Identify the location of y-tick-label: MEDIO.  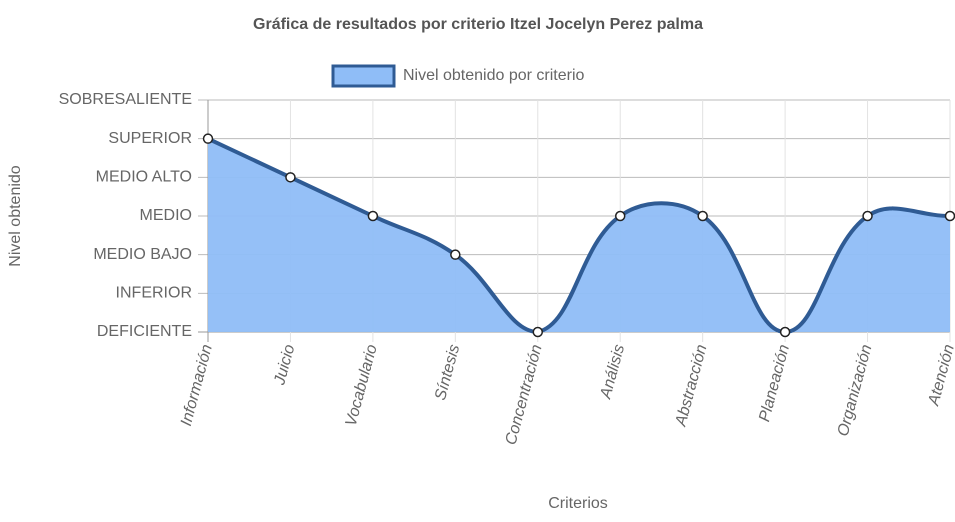
(166, 215).